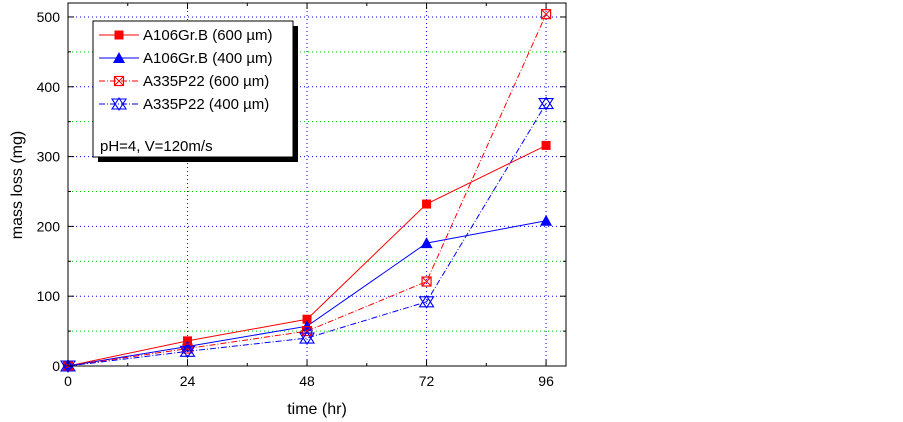 The image size is (903, 422). Describe the element at coordinates (49, 157) in the screenshot. I see `y-tick-label-300: 300` at that location.